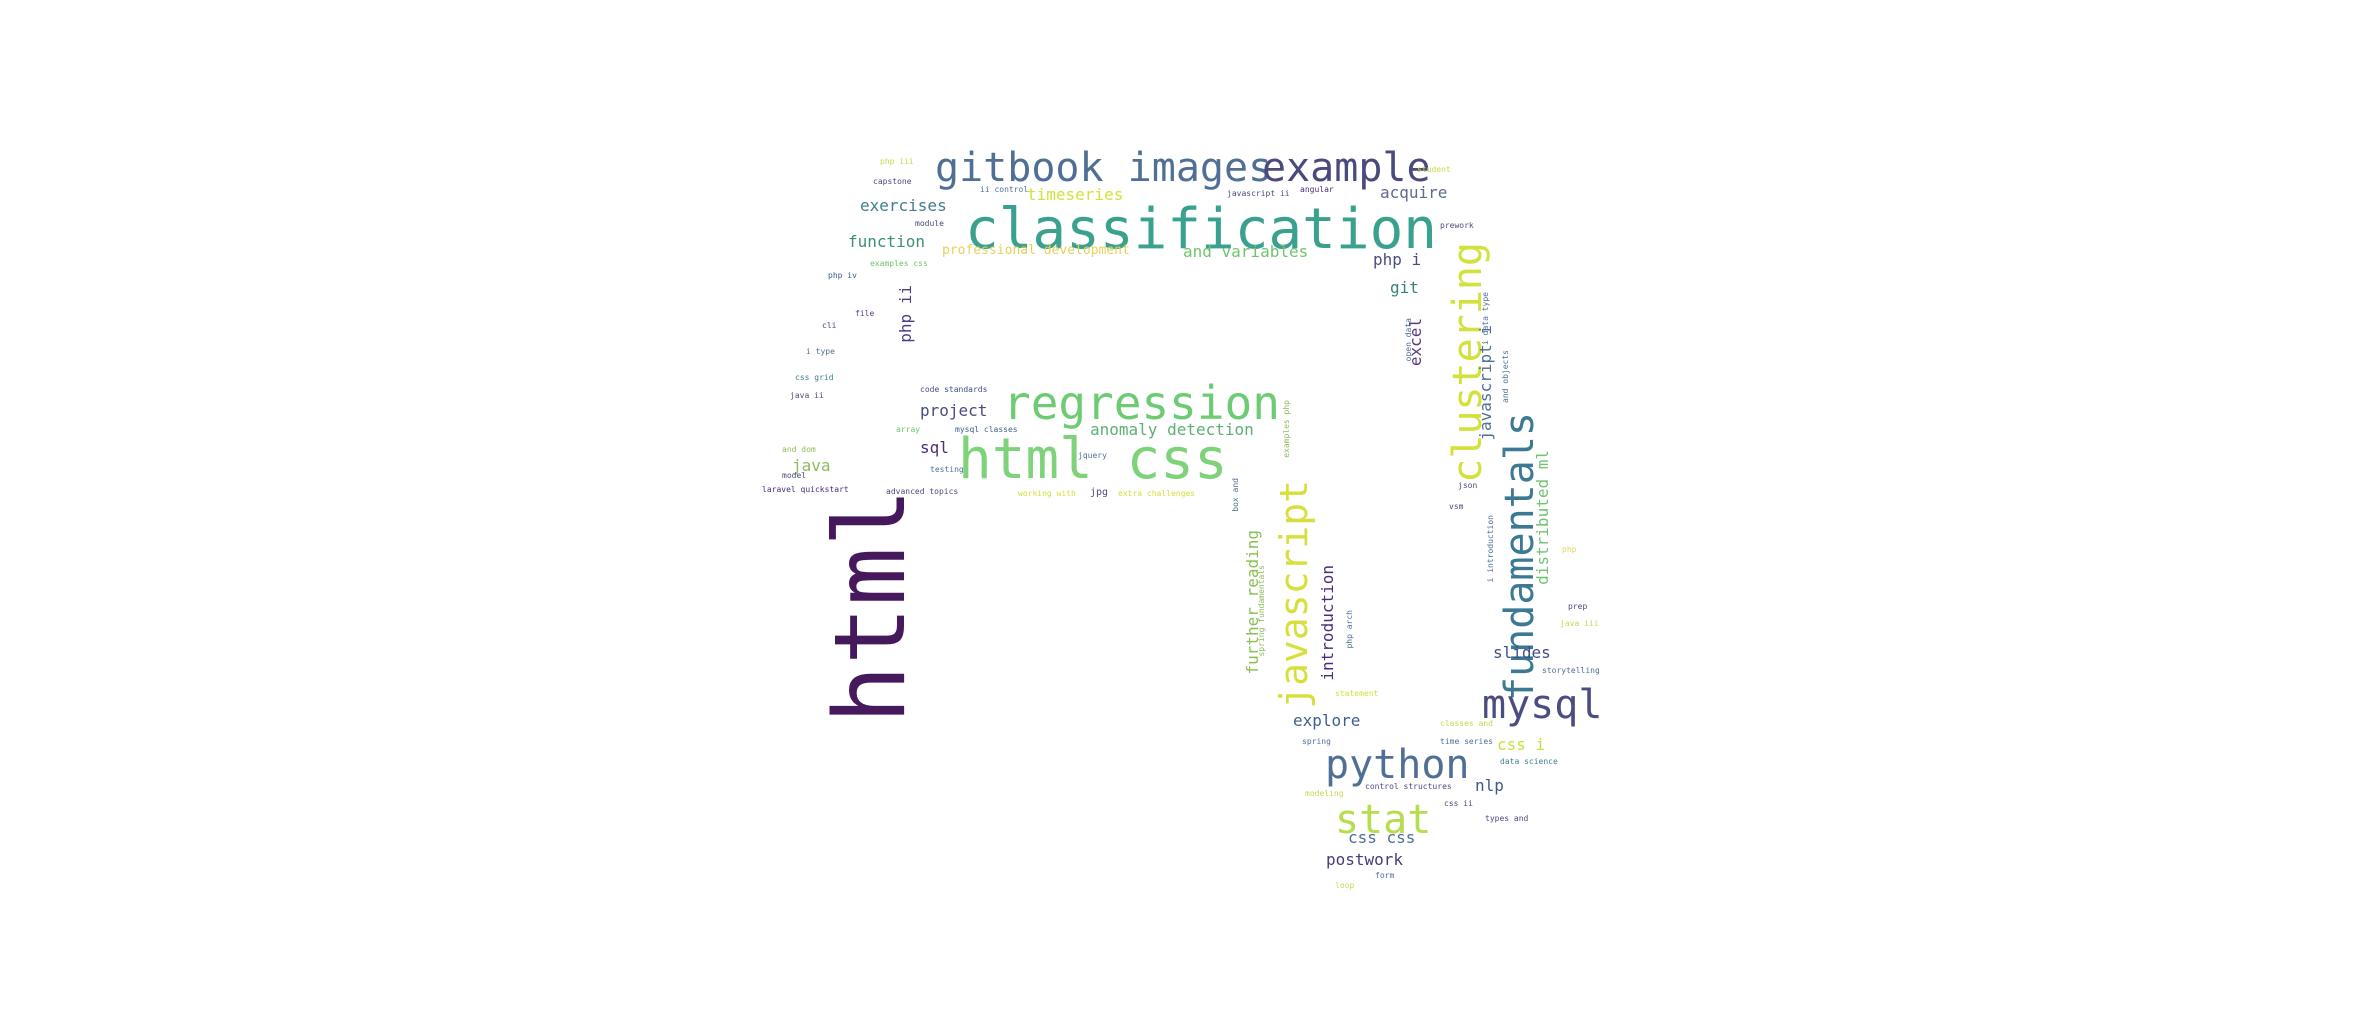  I want to click on cloud-word: git, so click(1404, 287).